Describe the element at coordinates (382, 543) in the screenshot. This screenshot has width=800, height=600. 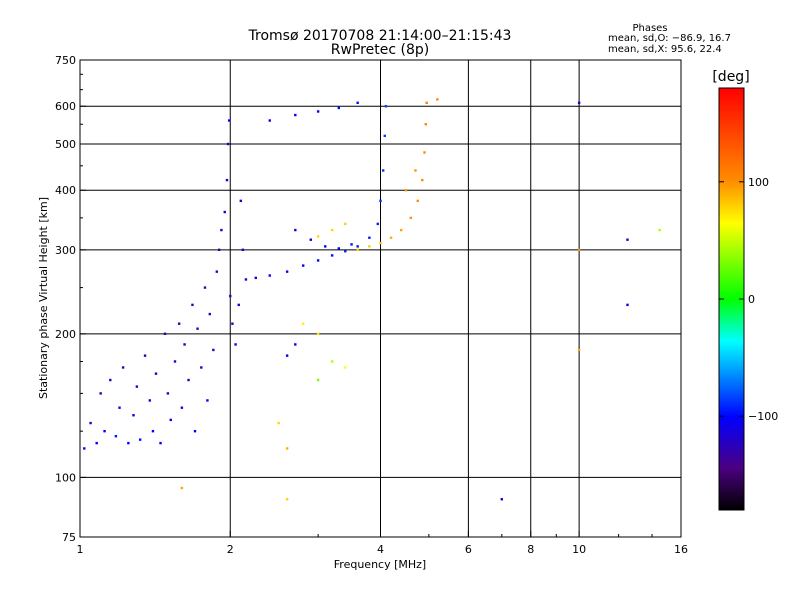
I see `x-axis-ticks: 1 2 4 6 8 10 16` at that location.